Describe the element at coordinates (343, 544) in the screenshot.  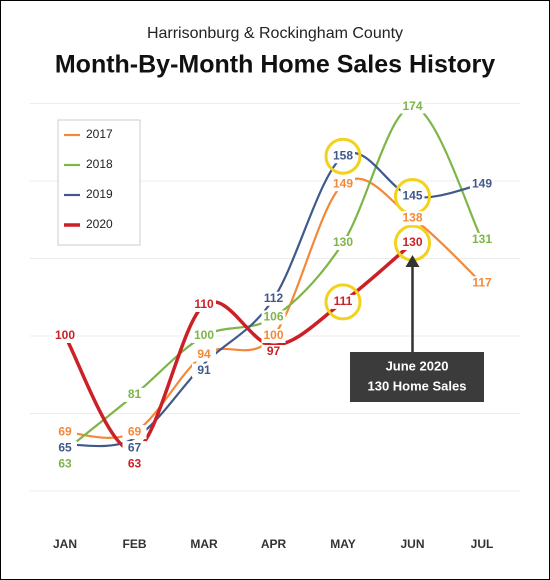
I see `x-tick-label: MAY` at that location.